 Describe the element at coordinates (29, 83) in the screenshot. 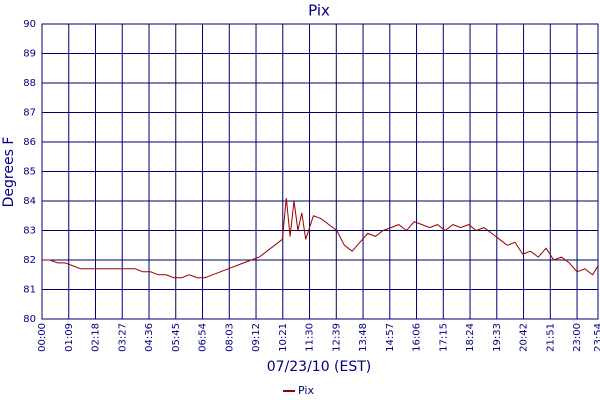

I see `y-tick-label: 88` at that location.